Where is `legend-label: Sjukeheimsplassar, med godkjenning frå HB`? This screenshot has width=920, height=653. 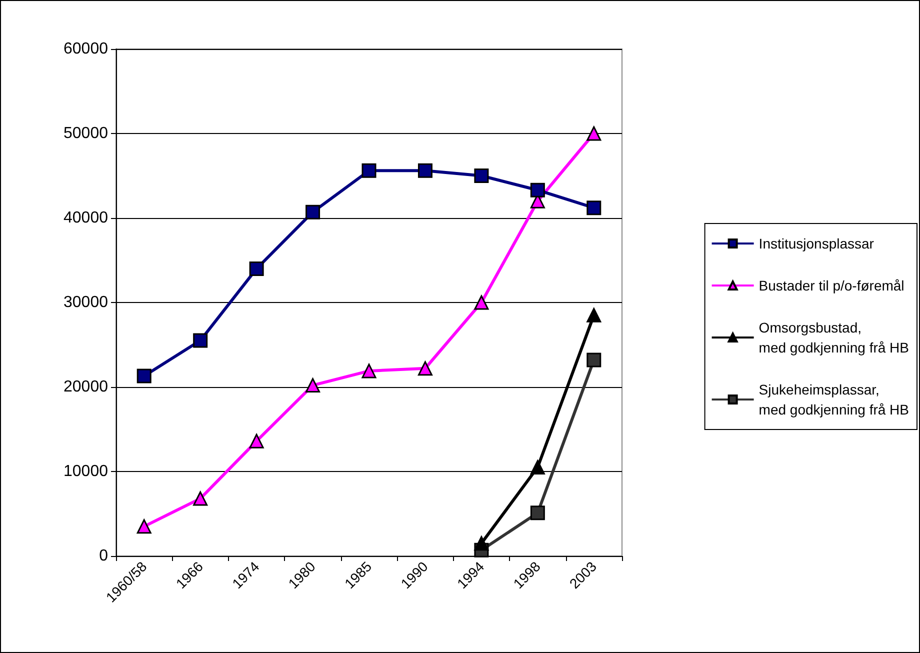 legend-label: Sjukeheimsplassar, med godkjenning frå HB is located at coordinates (834, 400).